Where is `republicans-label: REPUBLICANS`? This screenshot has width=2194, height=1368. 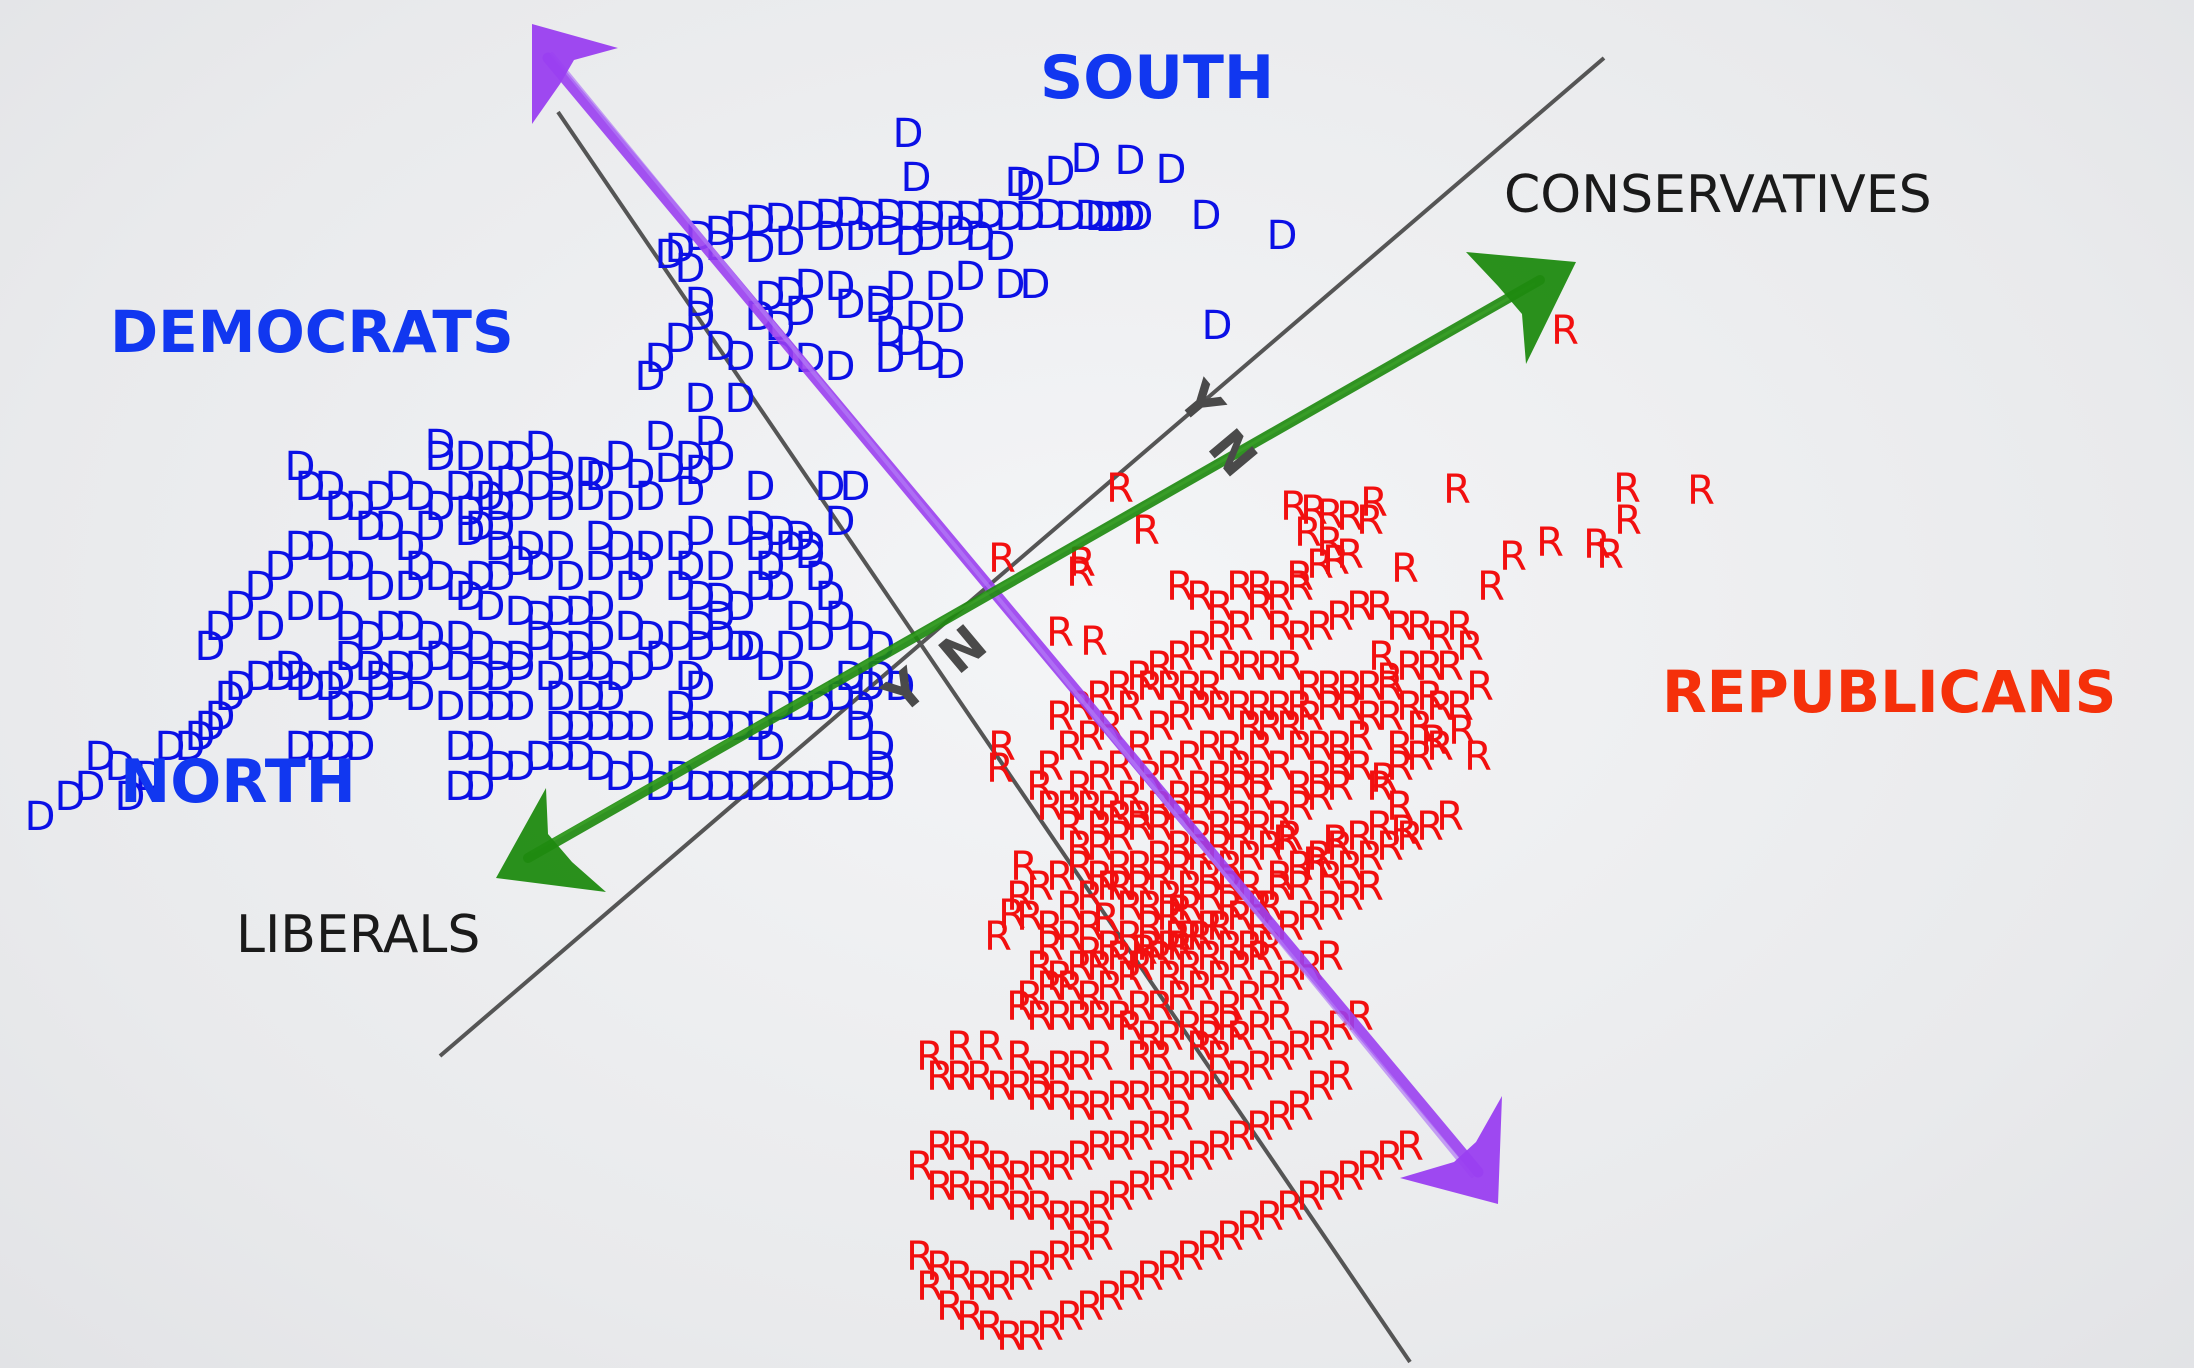 republicans-label: REPUBLICANS is located at coordinates (1889, 692).